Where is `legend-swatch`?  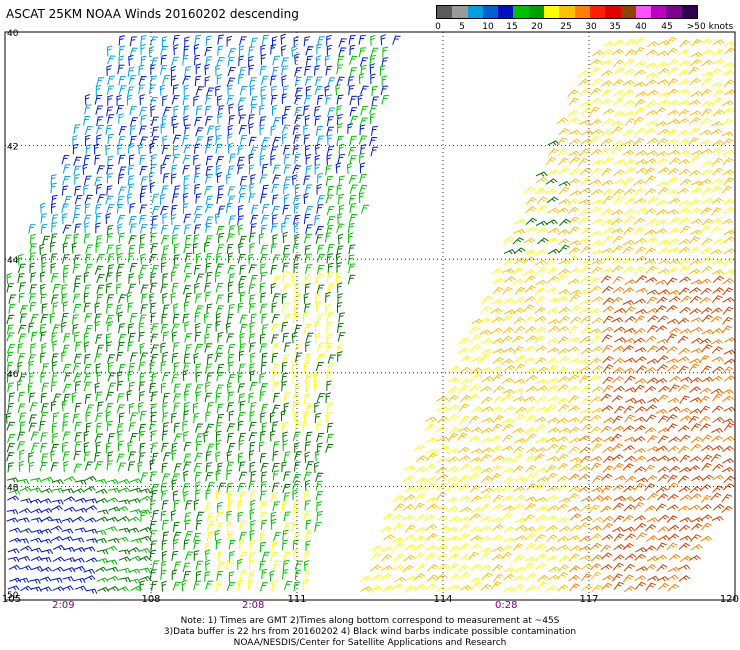 legend-swatch is located at coordinates (659, 12).